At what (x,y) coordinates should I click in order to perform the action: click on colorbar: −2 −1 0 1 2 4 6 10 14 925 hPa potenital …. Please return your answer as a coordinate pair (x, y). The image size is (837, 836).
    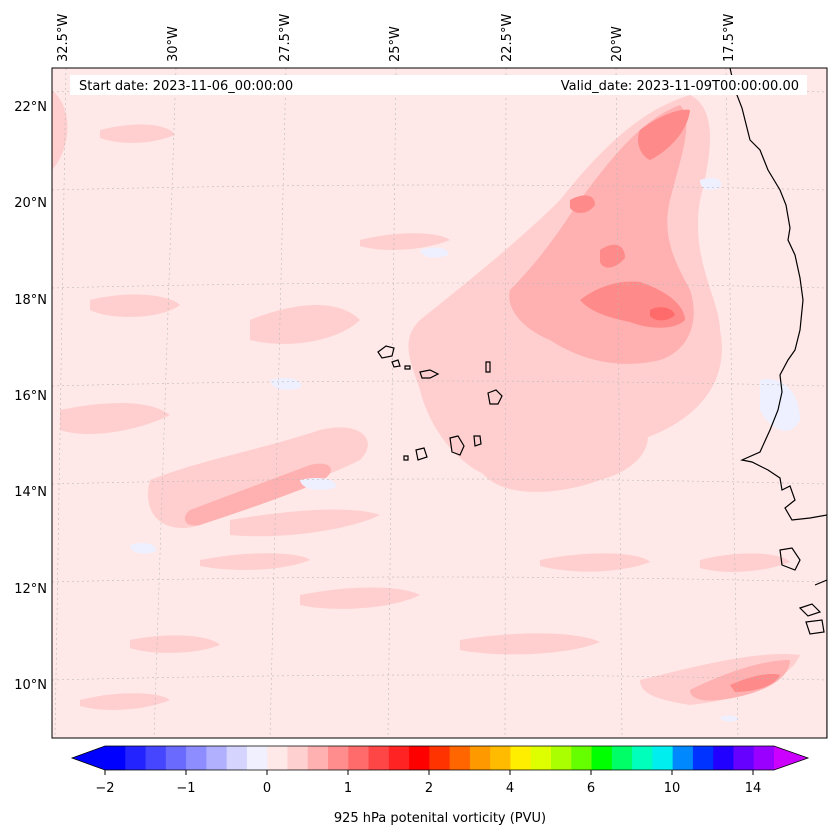
    Looking at the image, I should click on (440, 785).